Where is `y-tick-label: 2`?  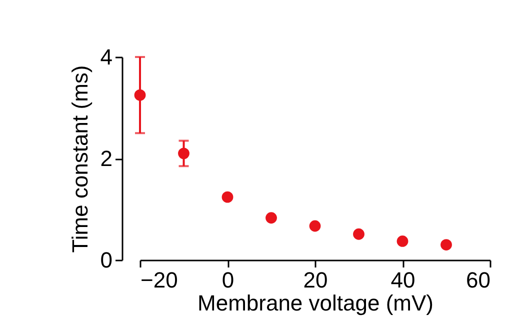 y-tick-label: 2 is located at coordinates (106, 158).